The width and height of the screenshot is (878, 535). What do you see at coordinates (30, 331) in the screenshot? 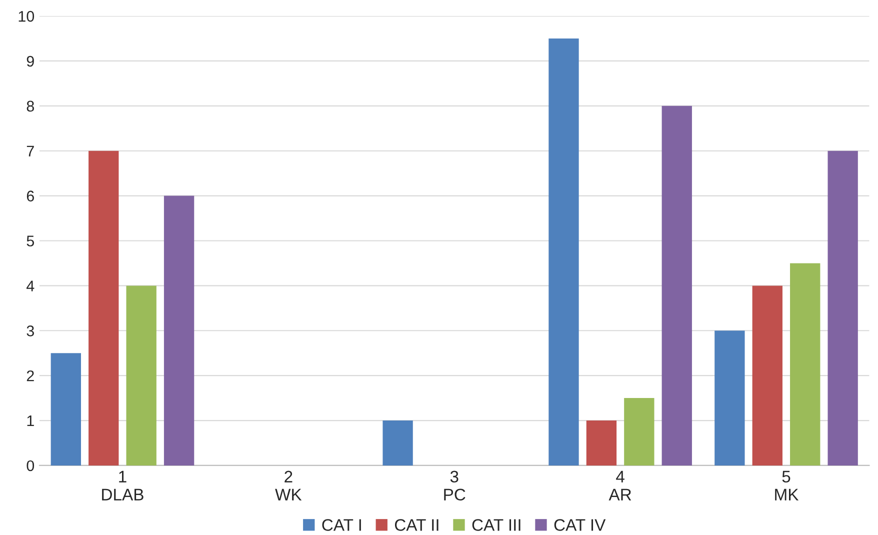
I see `y-tick-label: 3` at bounding box center [30, 331].